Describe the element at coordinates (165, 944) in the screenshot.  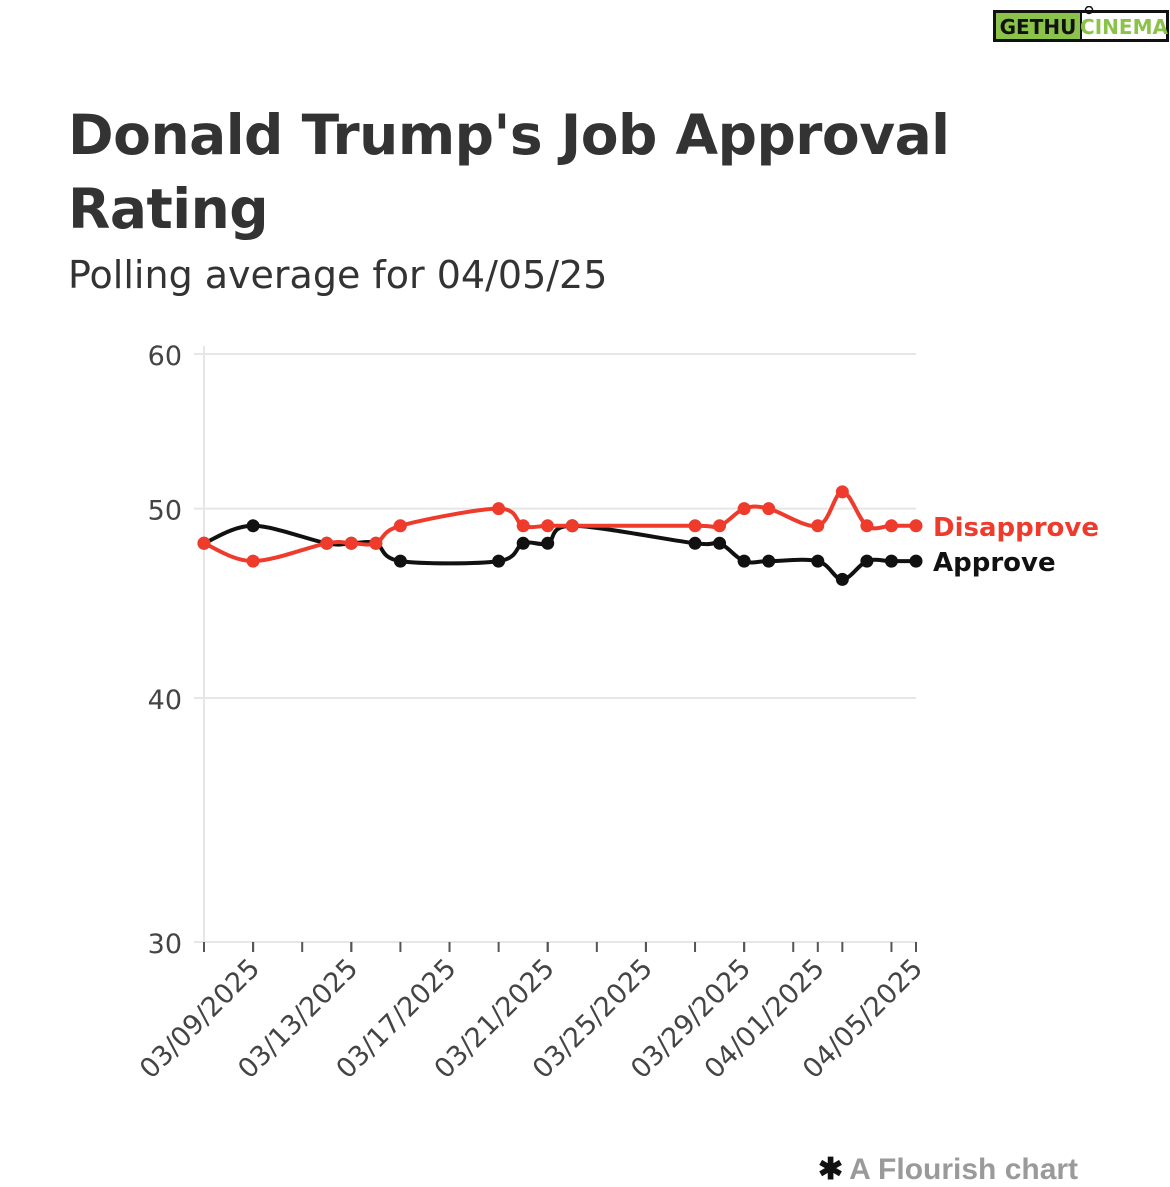
I see `y-tick-label: 30` at that location.